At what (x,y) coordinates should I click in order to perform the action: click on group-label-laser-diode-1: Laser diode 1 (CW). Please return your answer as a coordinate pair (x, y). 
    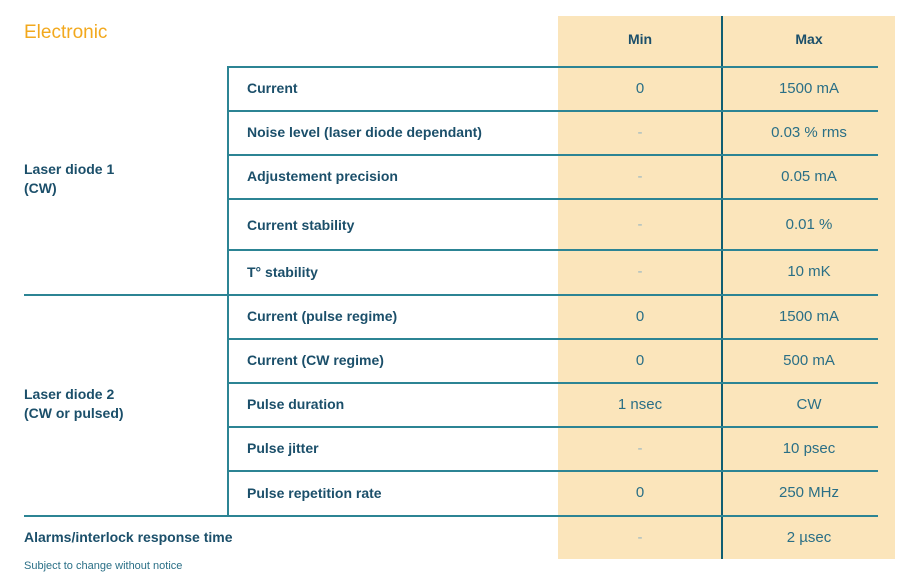
    Looking at the image, I should click on (69, 179).